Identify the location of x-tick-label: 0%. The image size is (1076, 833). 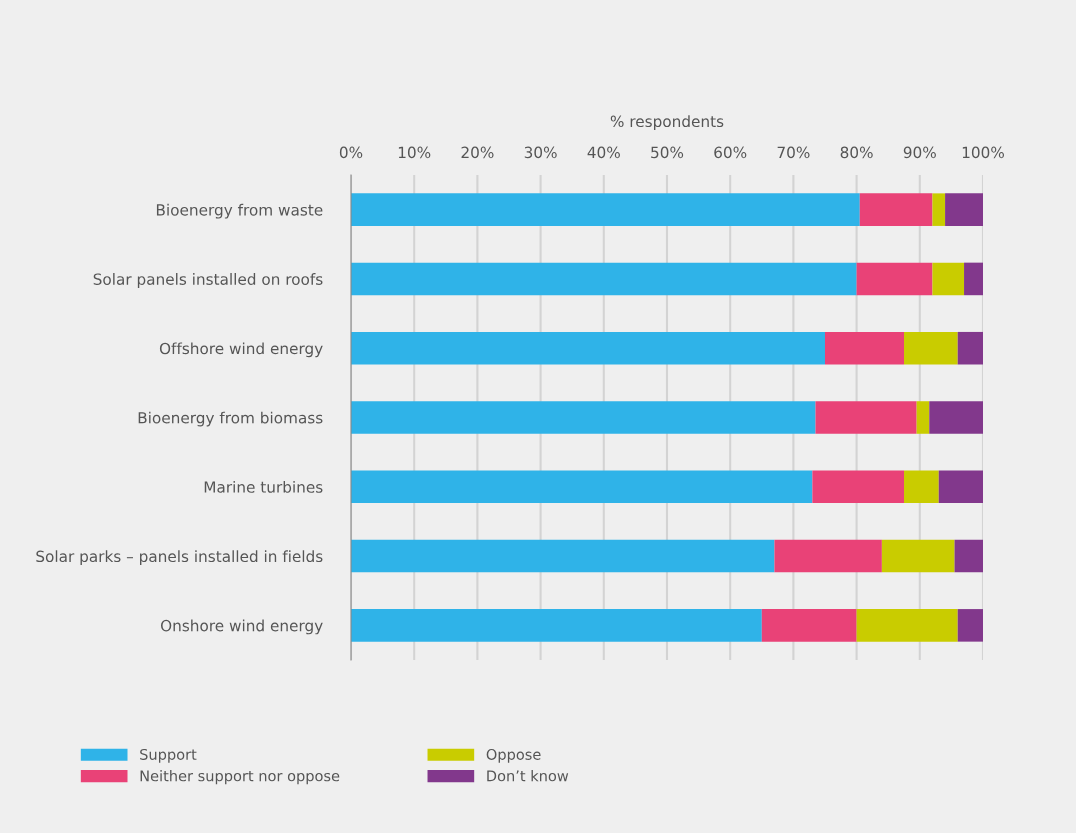
(351, 152).